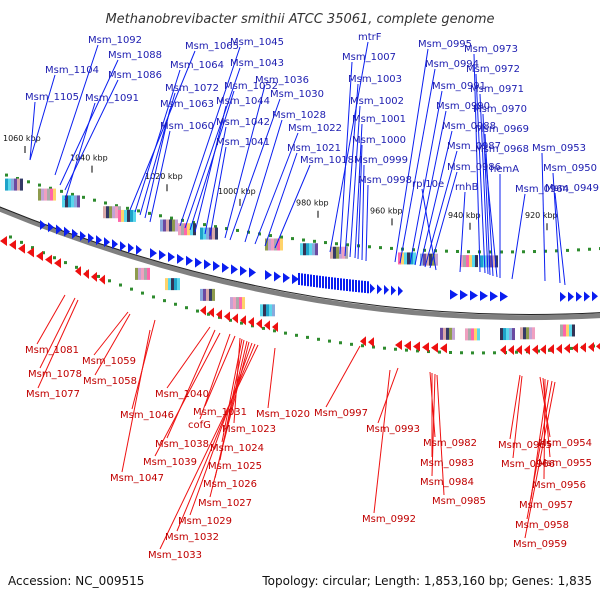 The height and width of the screenshot is (600, 600). Describe the element at coordinates (447, 463) in the screenshot. I see `label-msm-0983: Msm_0983` at that location.